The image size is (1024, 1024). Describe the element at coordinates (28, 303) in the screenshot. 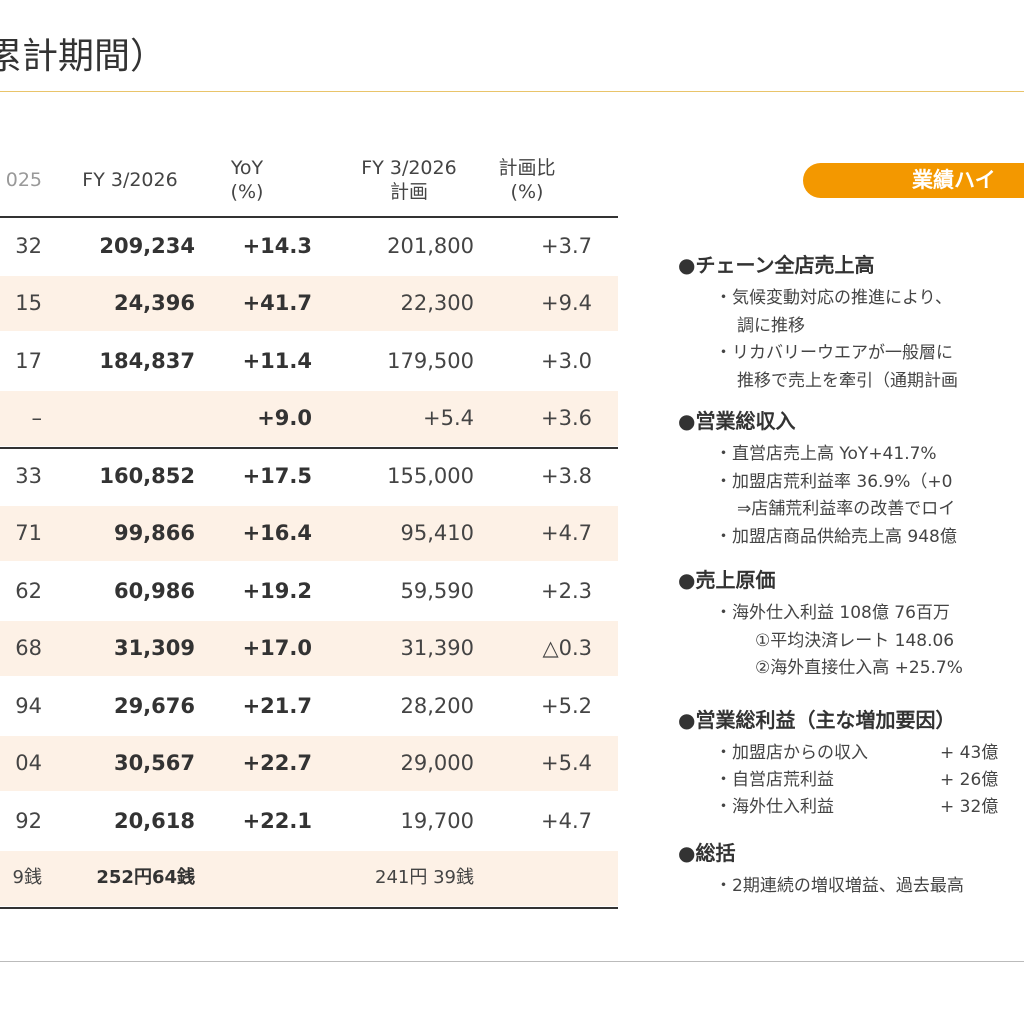

I see `cell: 15` at that location.